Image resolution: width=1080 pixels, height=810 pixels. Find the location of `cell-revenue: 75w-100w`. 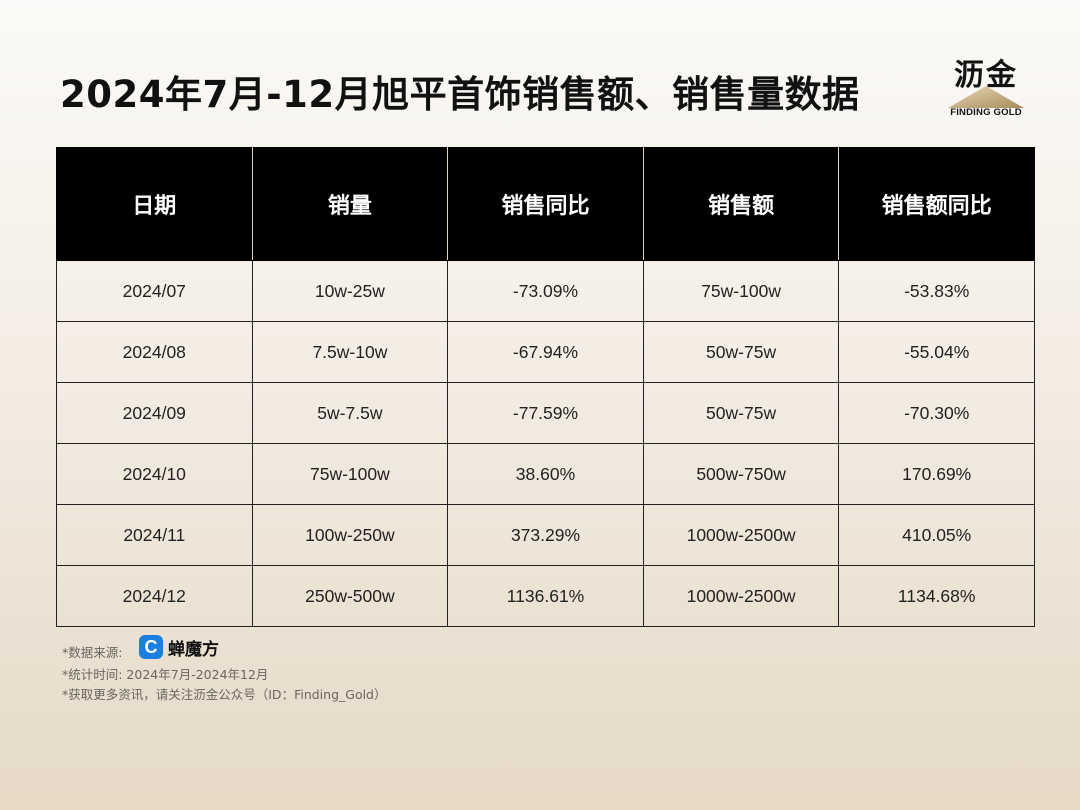

cell-revenue: 75w-100w is located at coordinates (741, 291).